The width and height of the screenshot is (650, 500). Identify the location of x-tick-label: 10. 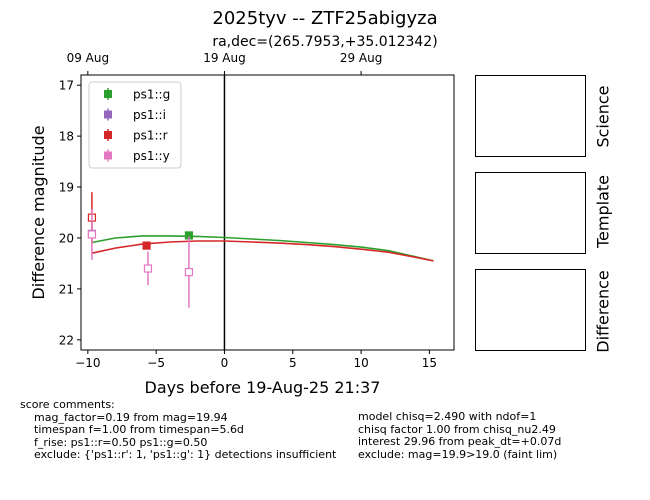
(360, 363).